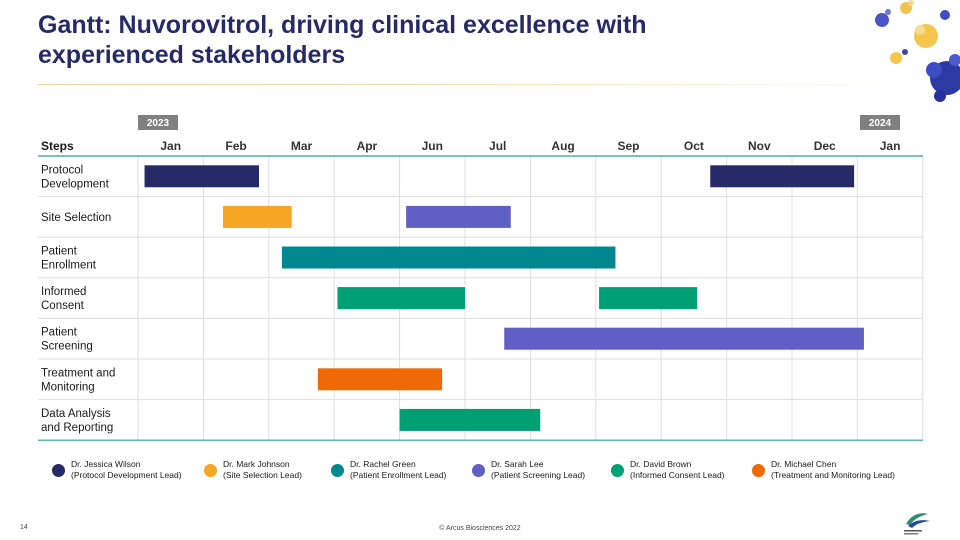  What do you see at coordinates (480, 84) in the screenshot?
I see `title-divider` at bounding box center [480, 84].